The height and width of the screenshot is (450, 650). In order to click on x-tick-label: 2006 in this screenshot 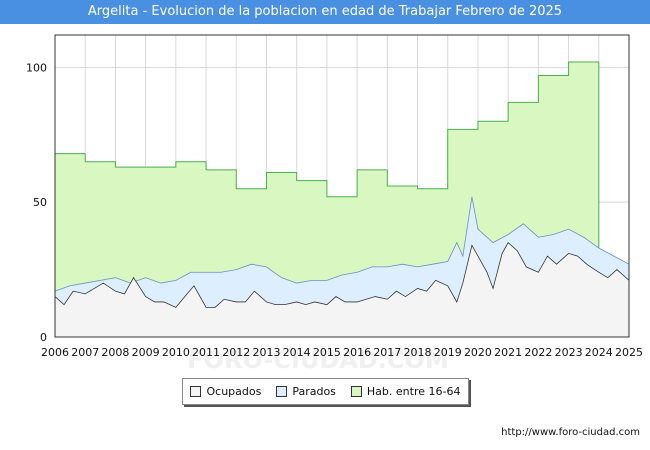, I will do `click(55, 352)`.